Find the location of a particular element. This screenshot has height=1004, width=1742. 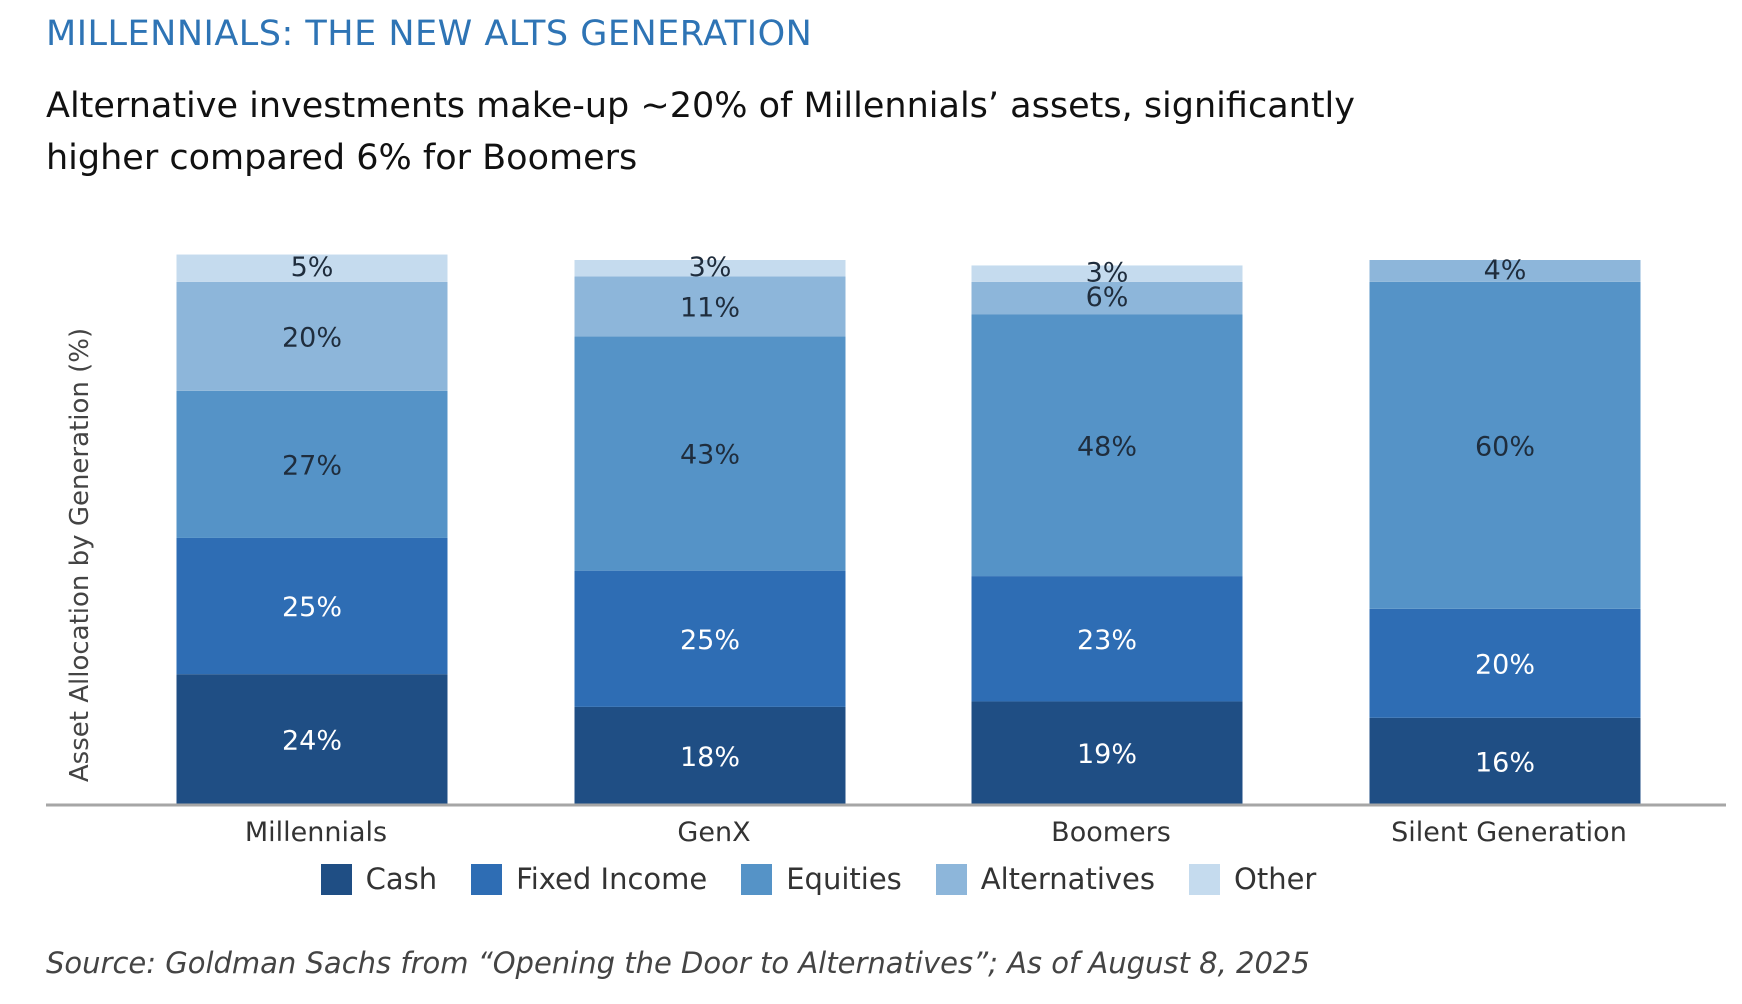

bar-segment-boomers-cash is located at coordinates (1107, 753).